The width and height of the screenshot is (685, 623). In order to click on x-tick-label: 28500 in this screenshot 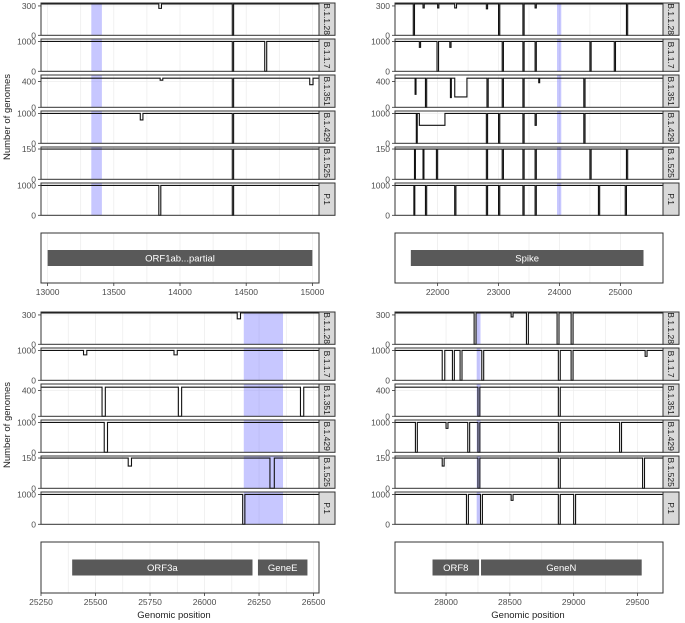, I will do `click(510, 602)`.